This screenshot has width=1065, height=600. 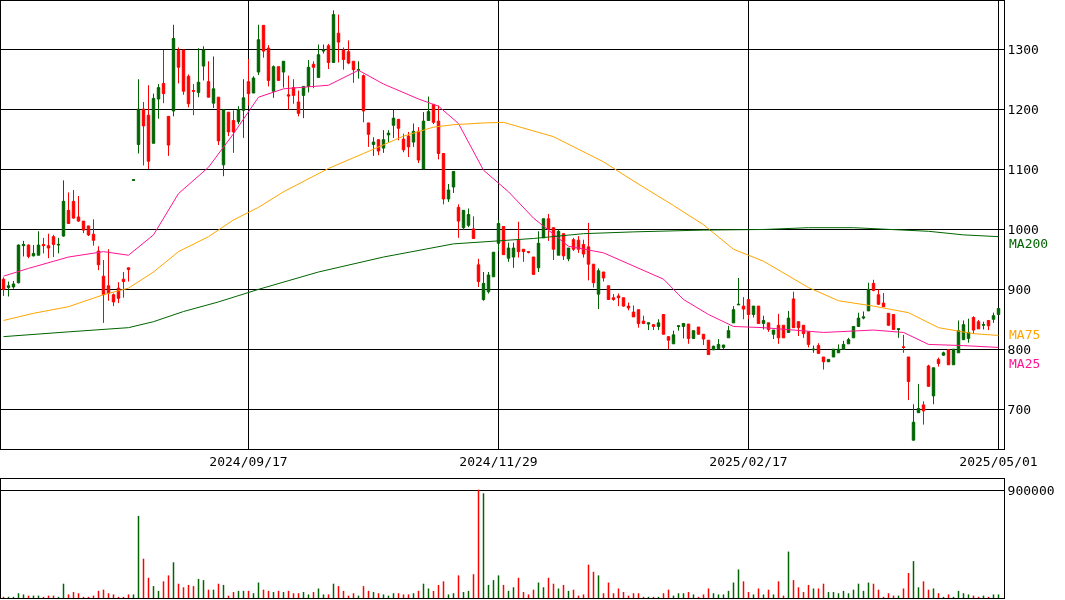 What do you see at coordinates (998, 461) in the screenshot?
I see `x-tick-label: 2025/05/01` at bounding box center [998, 461].